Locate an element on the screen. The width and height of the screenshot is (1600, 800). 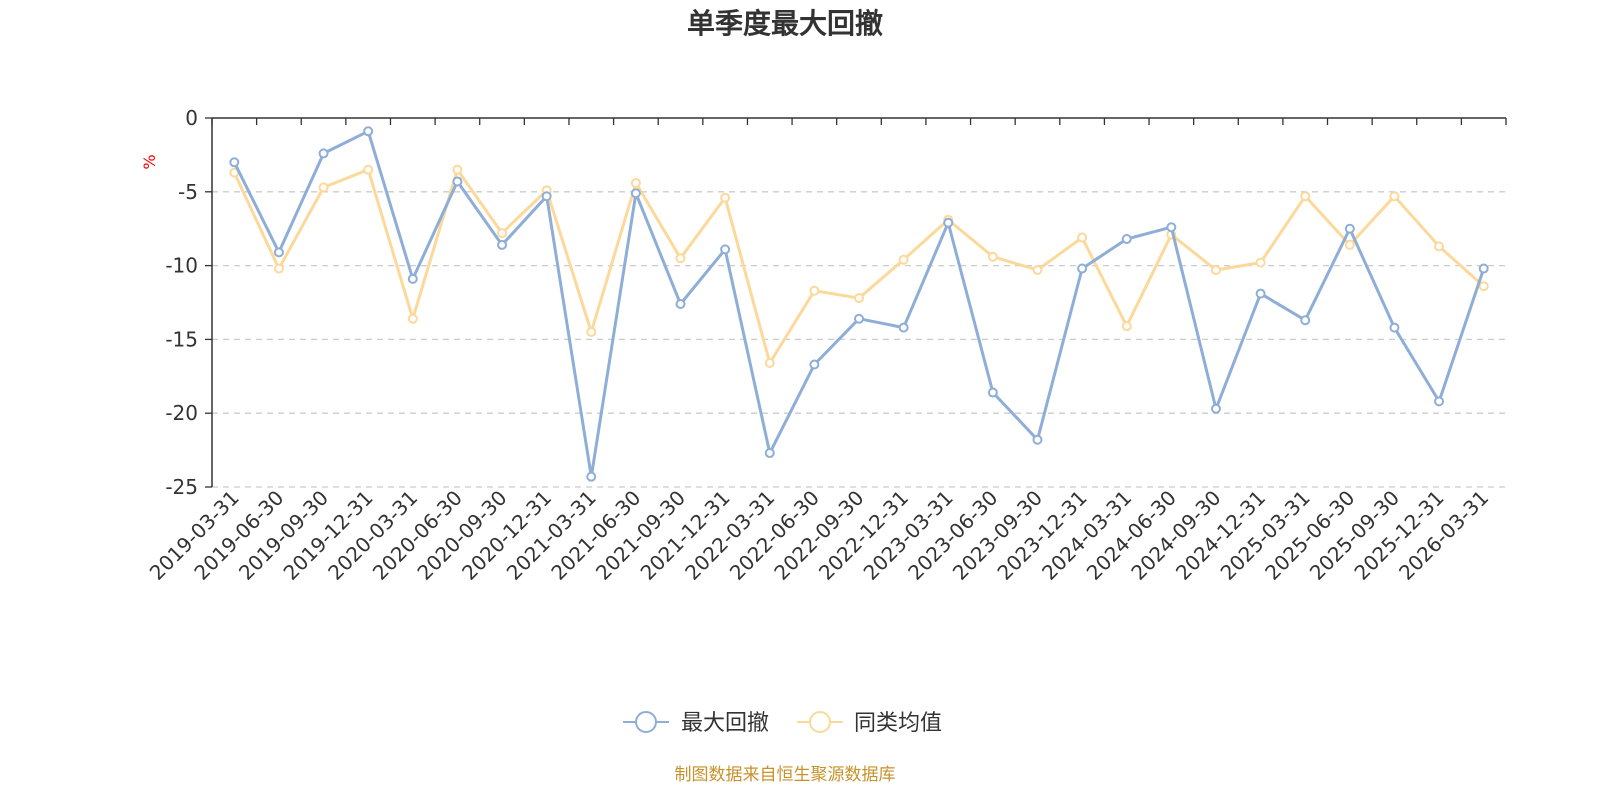
y-tick-label: -25 is located at coordinates (181, 487).